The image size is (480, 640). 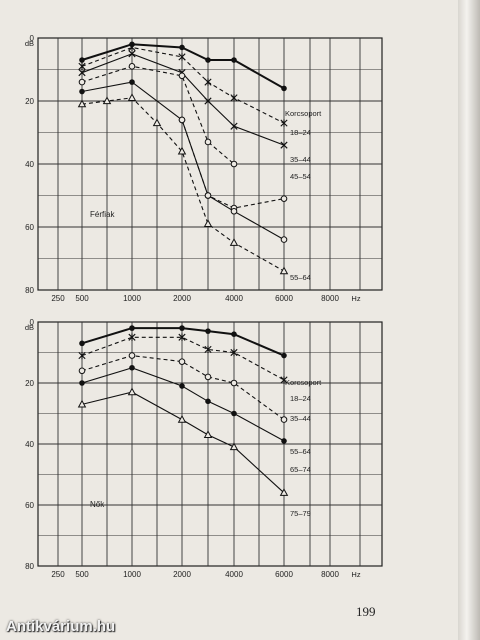 I want to click on page-number: 199, so click(x=366, y=611).